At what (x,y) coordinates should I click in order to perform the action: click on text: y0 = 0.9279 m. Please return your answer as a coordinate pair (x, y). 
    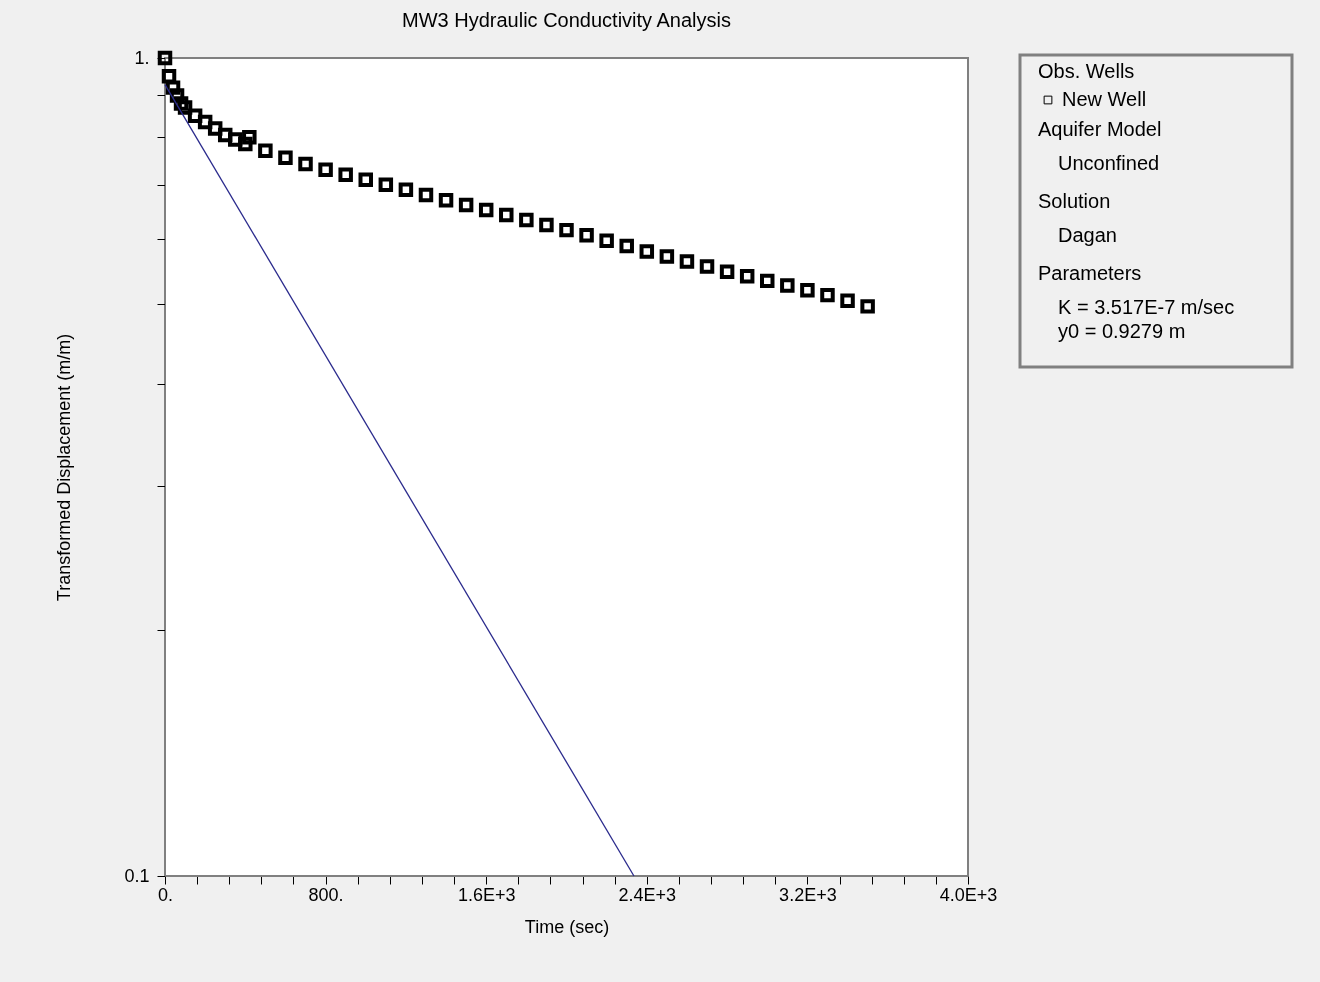
    Looking at the image, I should click on (1122, 331).